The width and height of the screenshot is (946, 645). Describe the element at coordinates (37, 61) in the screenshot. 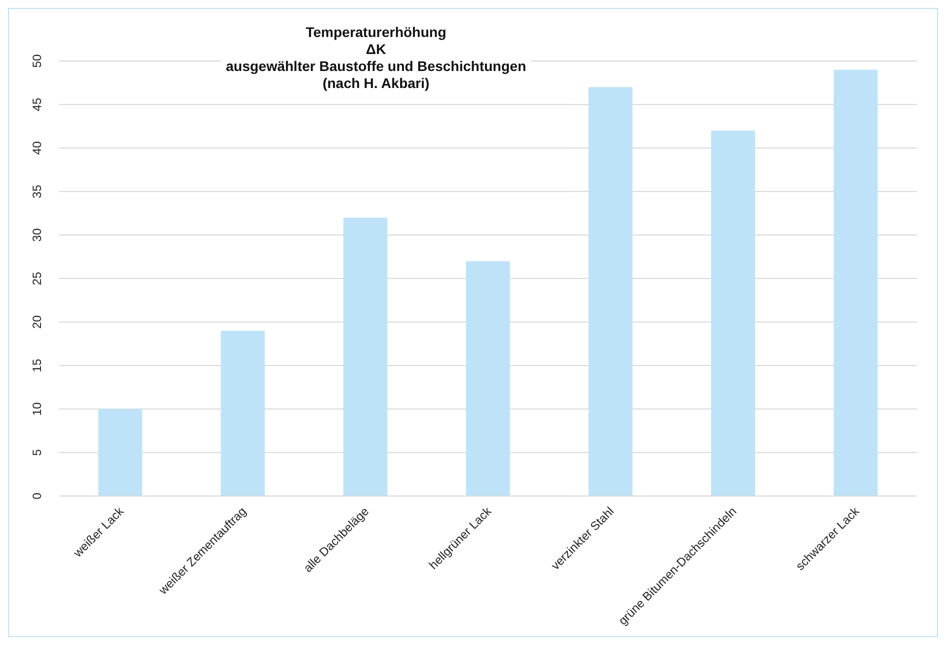

I see `y-tick-label: 50` at that location.